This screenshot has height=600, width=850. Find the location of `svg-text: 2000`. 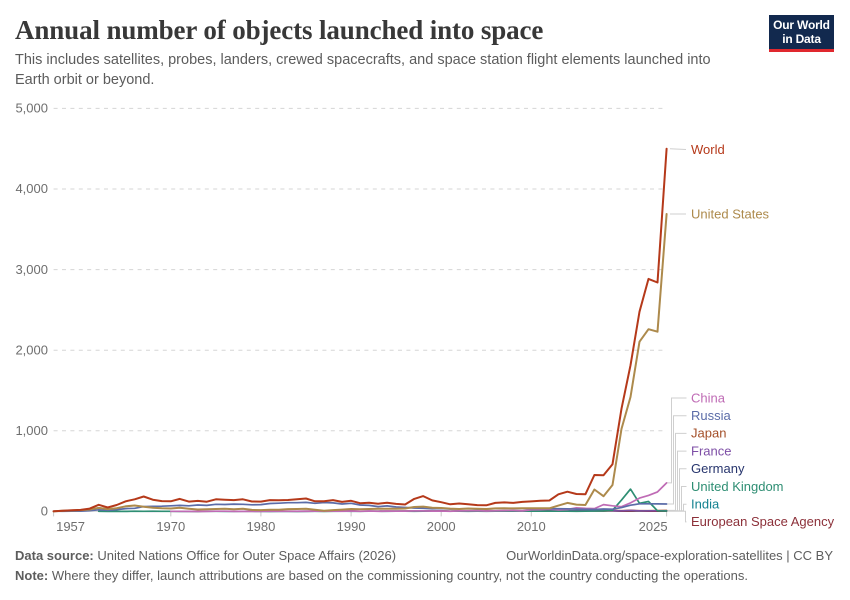

svg-text: 2000 is located at coordinates (441, 526).